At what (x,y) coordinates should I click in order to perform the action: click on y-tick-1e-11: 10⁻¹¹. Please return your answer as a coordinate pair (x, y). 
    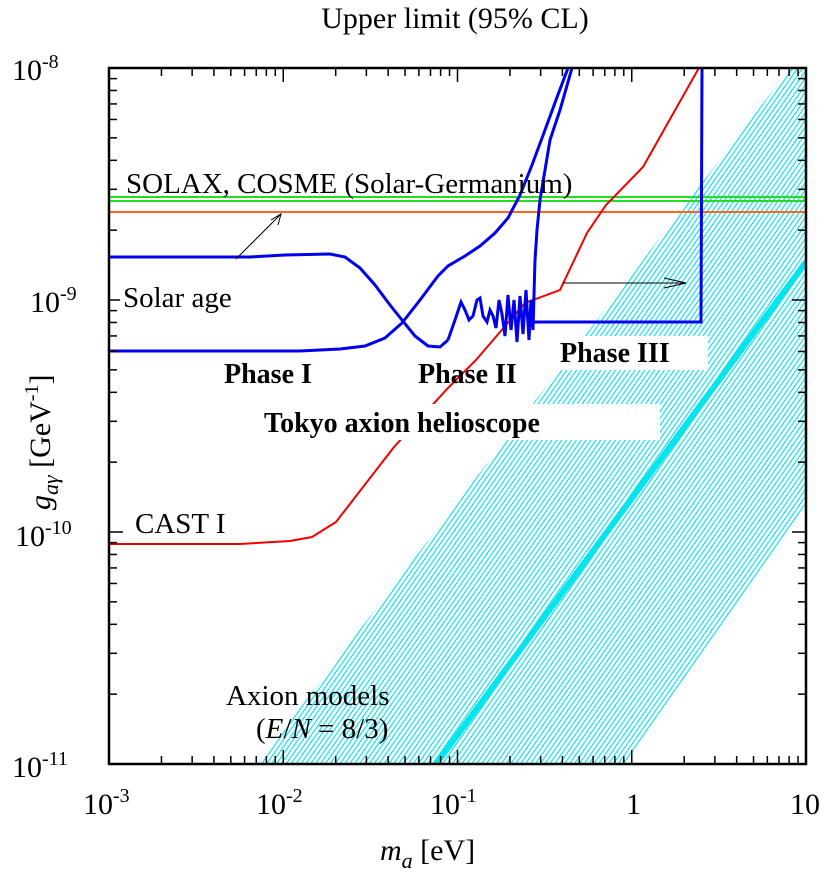
    Looking at the image, I should click on (40, 766).